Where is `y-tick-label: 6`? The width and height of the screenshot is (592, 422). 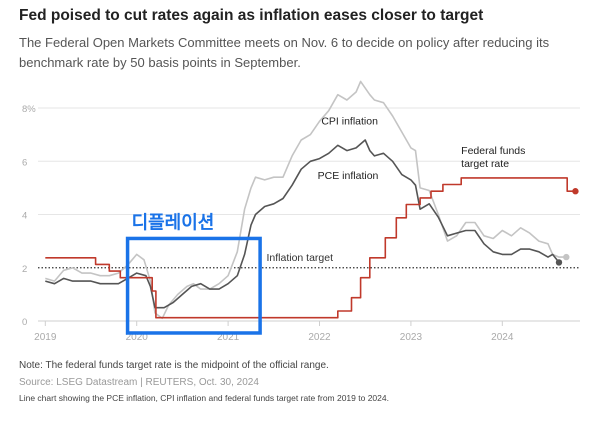 y-tick-label: 6 is located at coordinates (24, 162).